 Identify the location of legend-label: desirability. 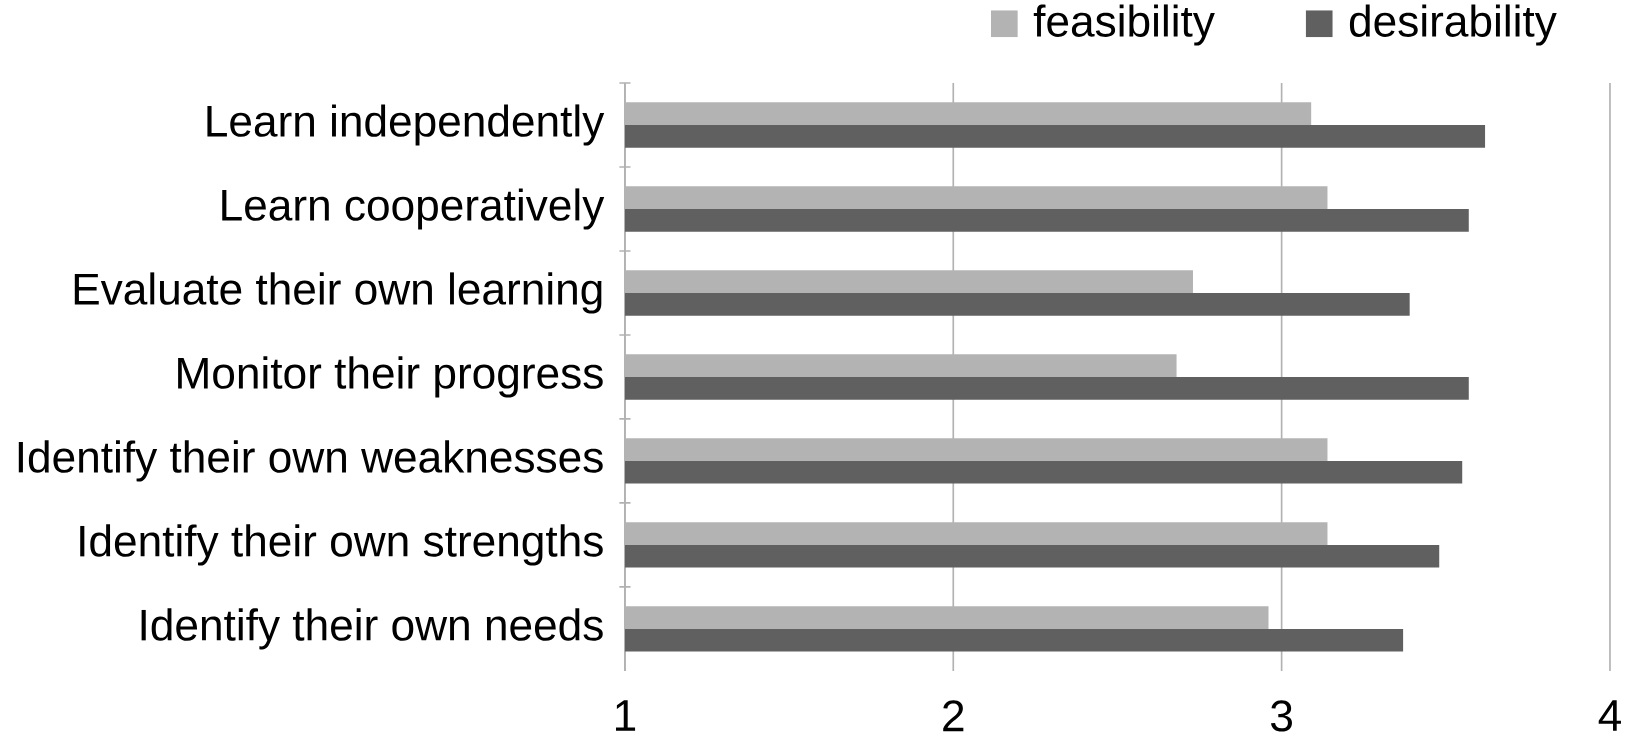
(1453, 25).